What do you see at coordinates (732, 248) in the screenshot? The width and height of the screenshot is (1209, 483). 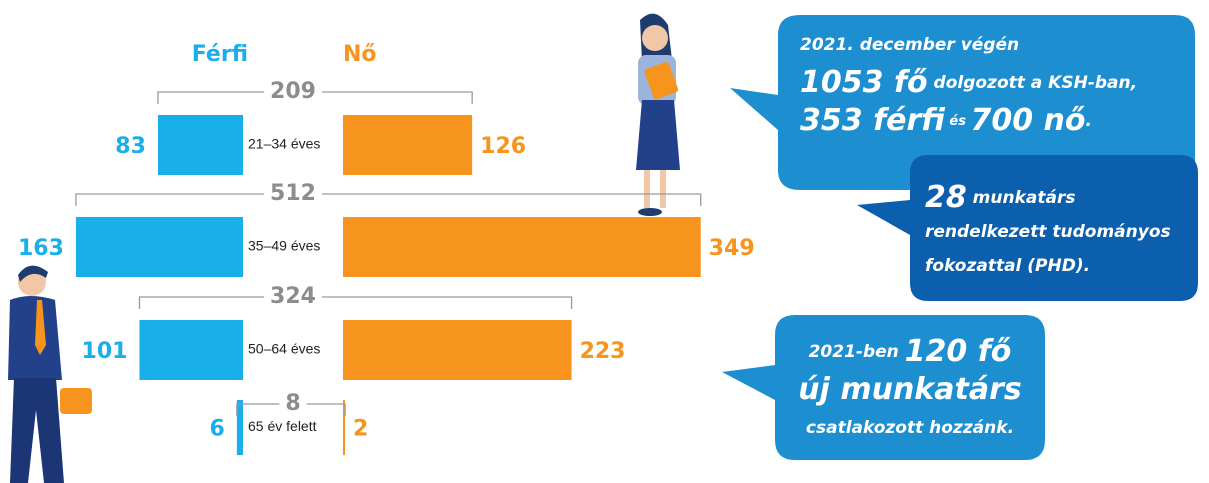 I see `value-label: 349` at bounding box center [732, 248].